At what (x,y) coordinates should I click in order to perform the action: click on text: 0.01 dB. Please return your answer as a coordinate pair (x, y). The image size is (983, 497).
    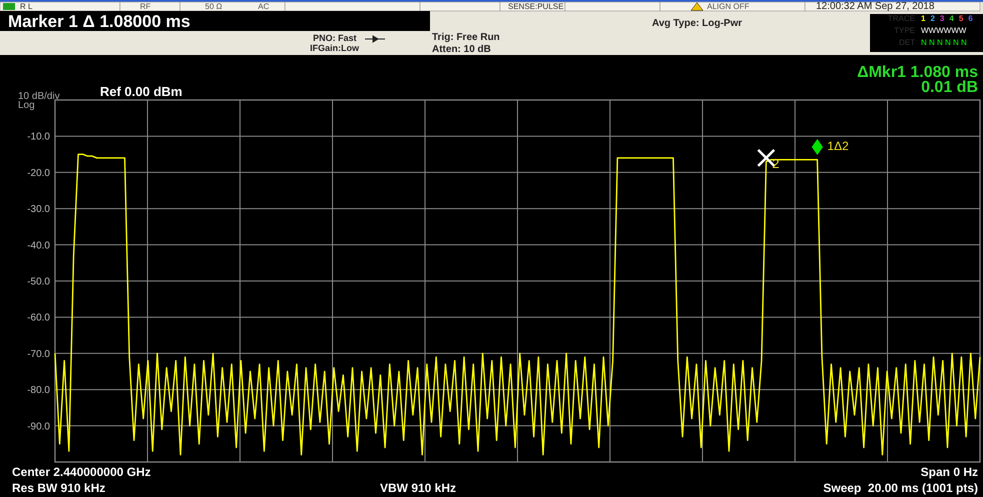
    Looking at the image, I should click on (949, 87).